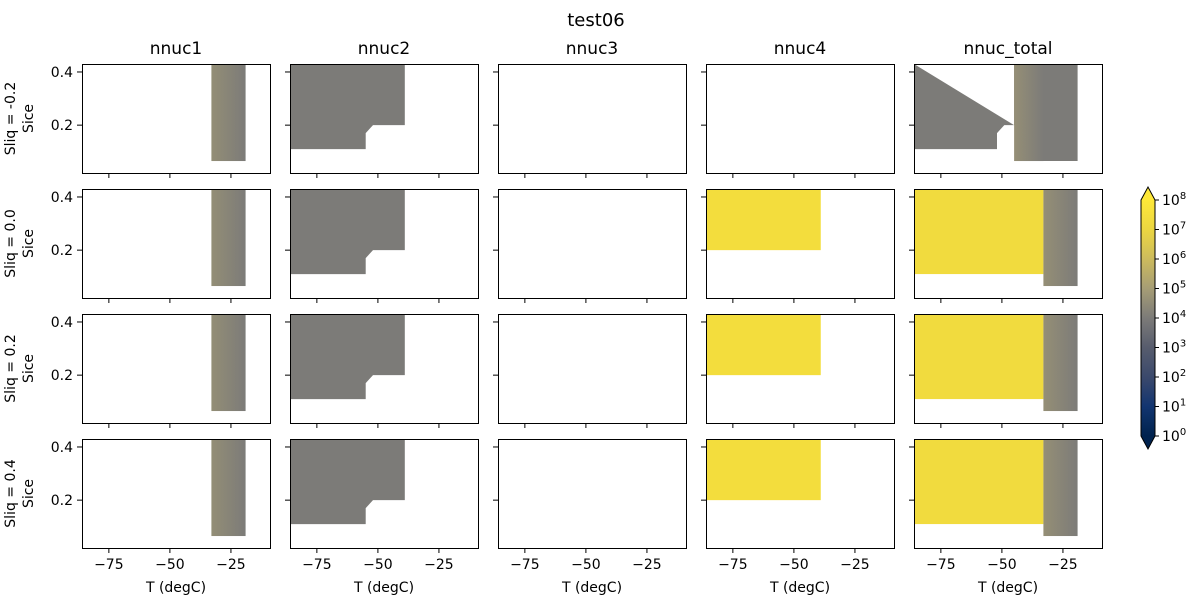 The image size is (1200, 600). I want to click on panel-r2-c0: 0.2 0.4 Sliq = 0.2 Sice, so click(137, 371).